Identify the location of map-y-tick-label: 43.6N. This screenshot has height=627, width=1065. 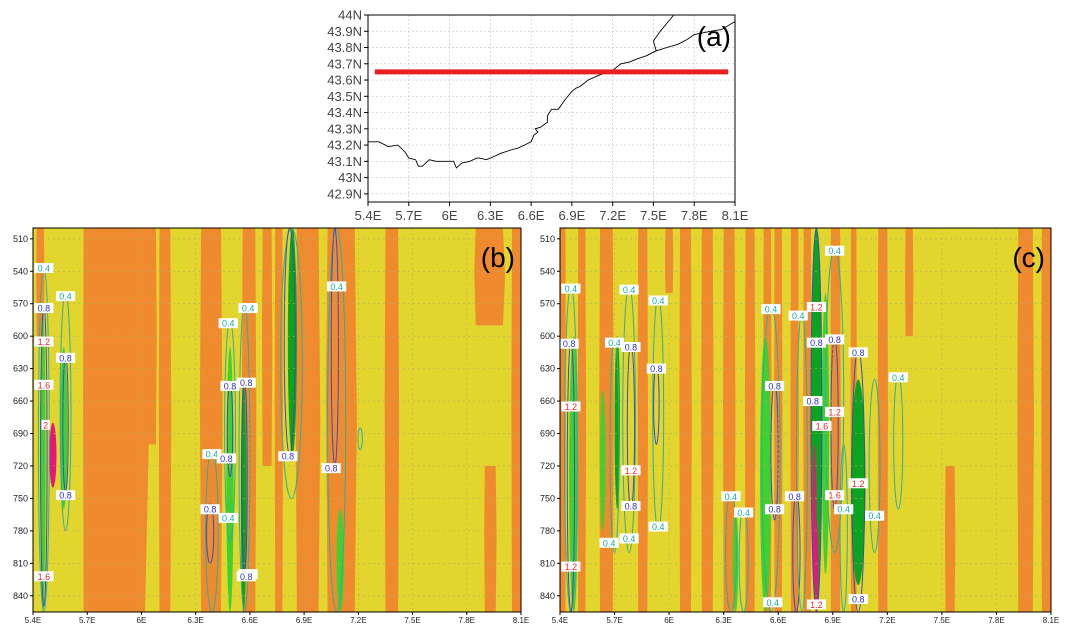
(344, 80).